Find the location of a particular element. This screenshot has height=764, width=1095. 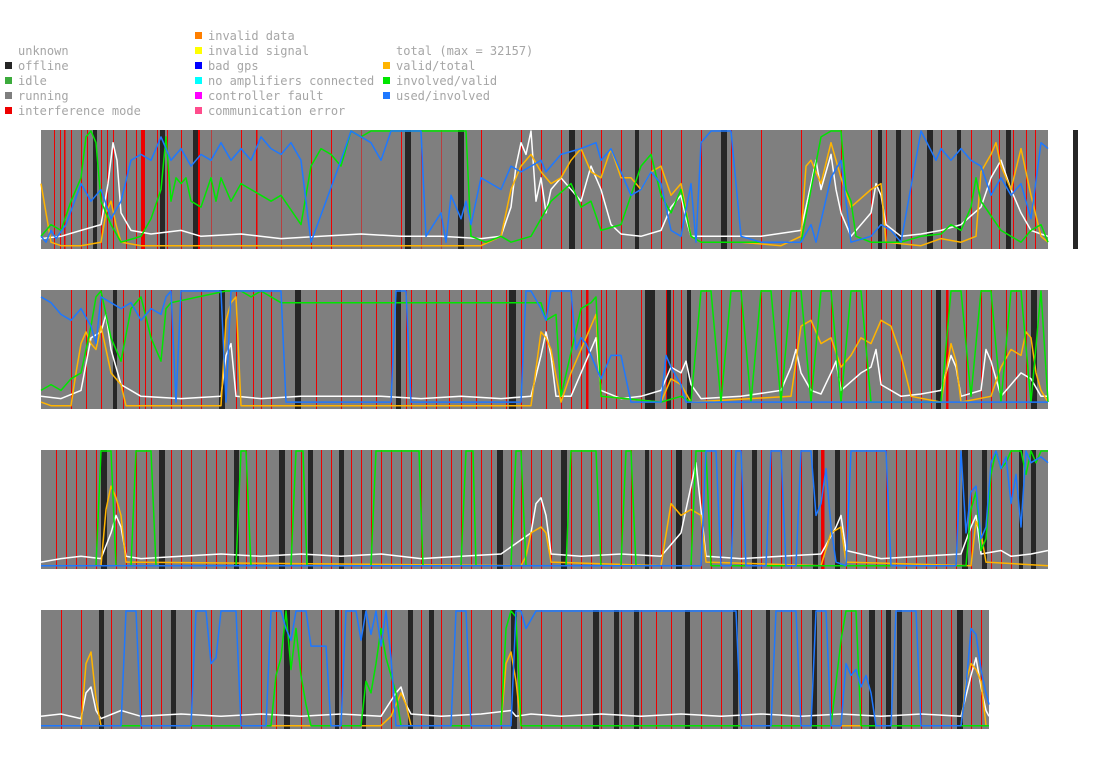

legend-swatch-interference-mode is located at coordinates (8, 110).